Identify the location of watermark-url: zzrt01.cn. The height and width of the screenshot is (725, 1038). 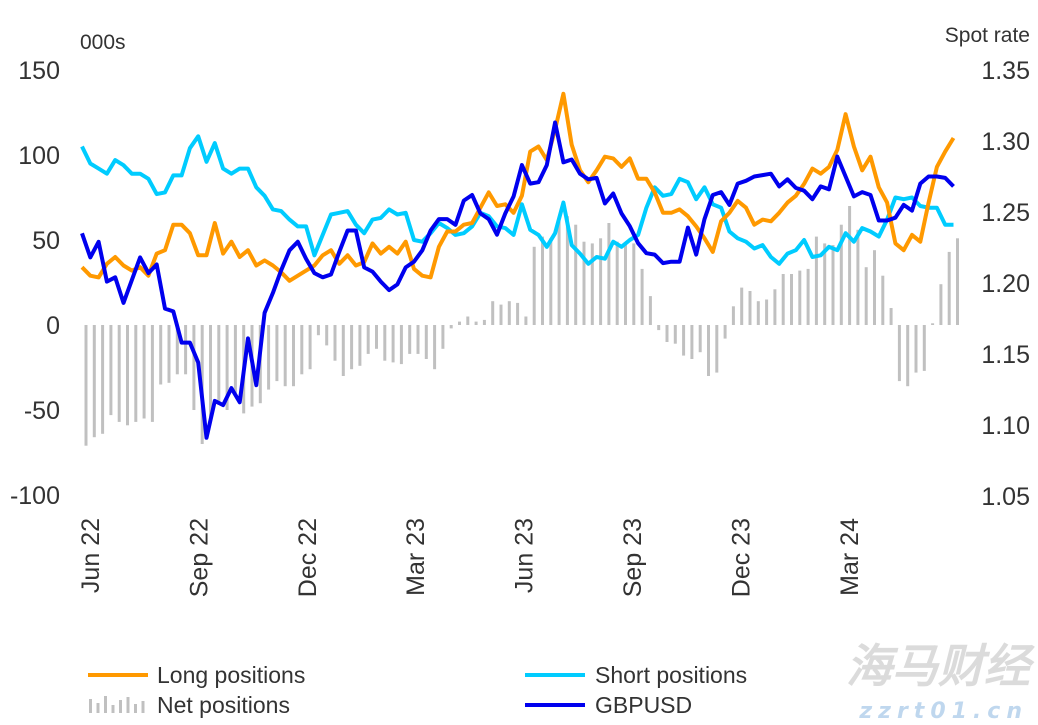
(943, 711).